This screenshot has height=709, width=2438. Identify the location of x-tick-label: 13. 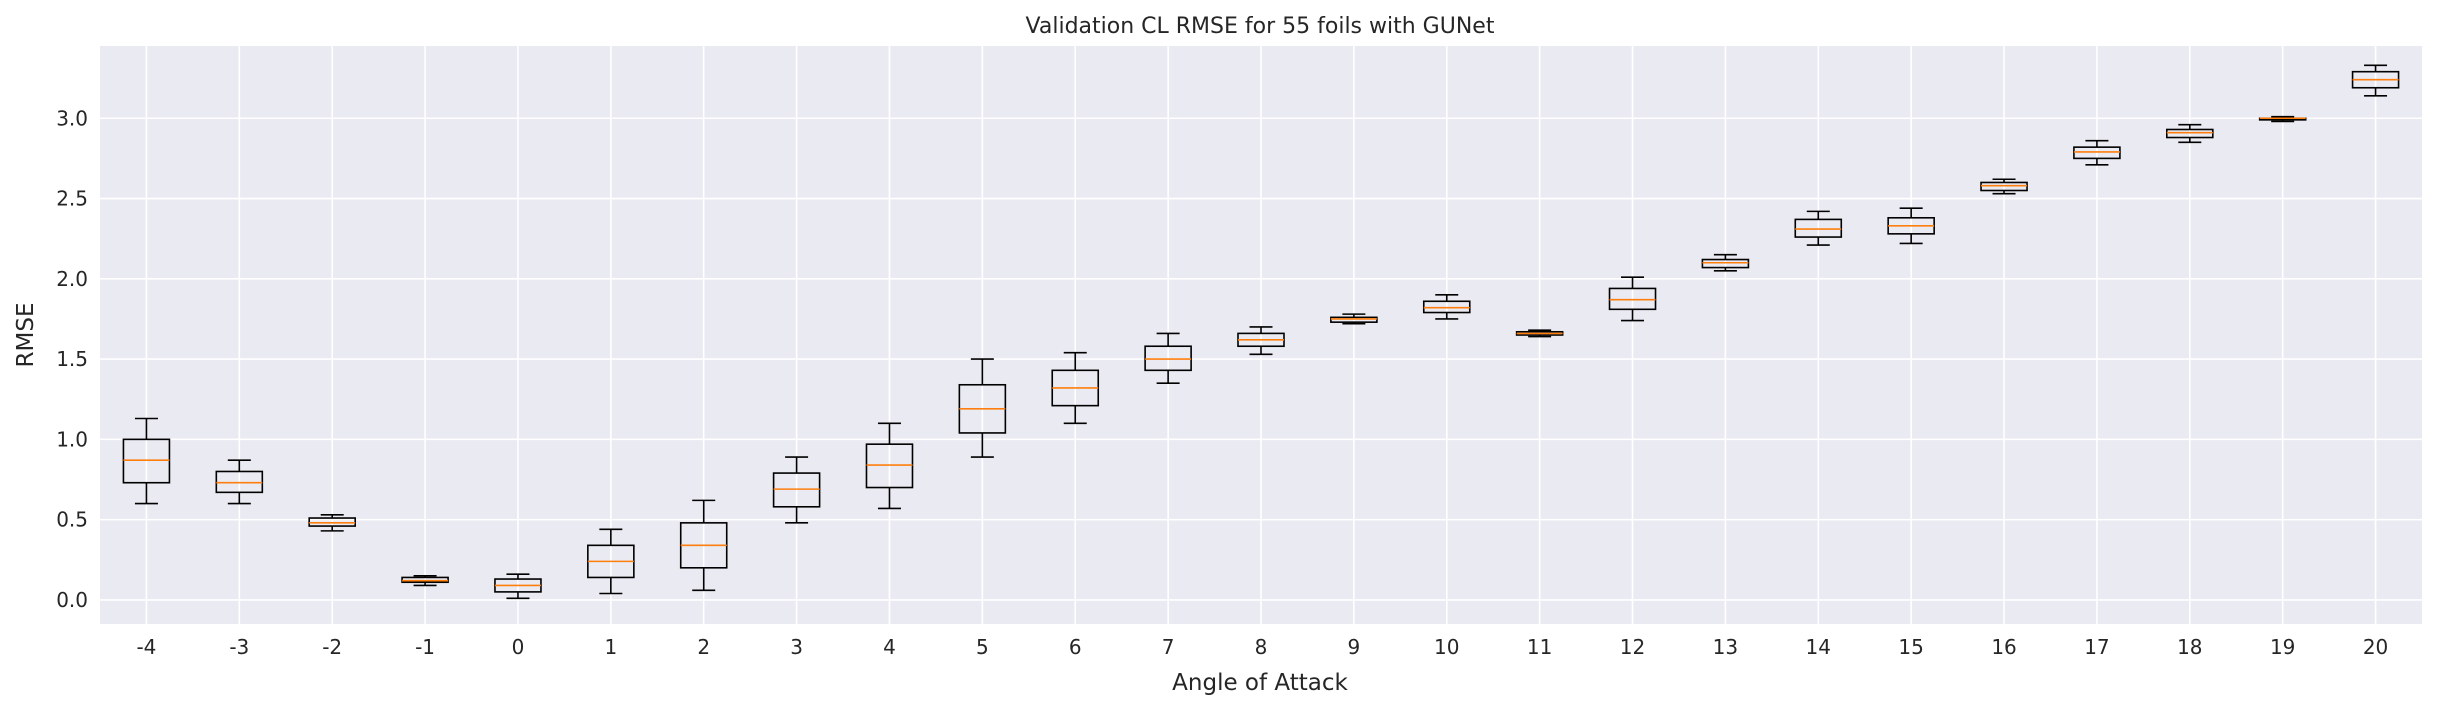
(1725, 647).